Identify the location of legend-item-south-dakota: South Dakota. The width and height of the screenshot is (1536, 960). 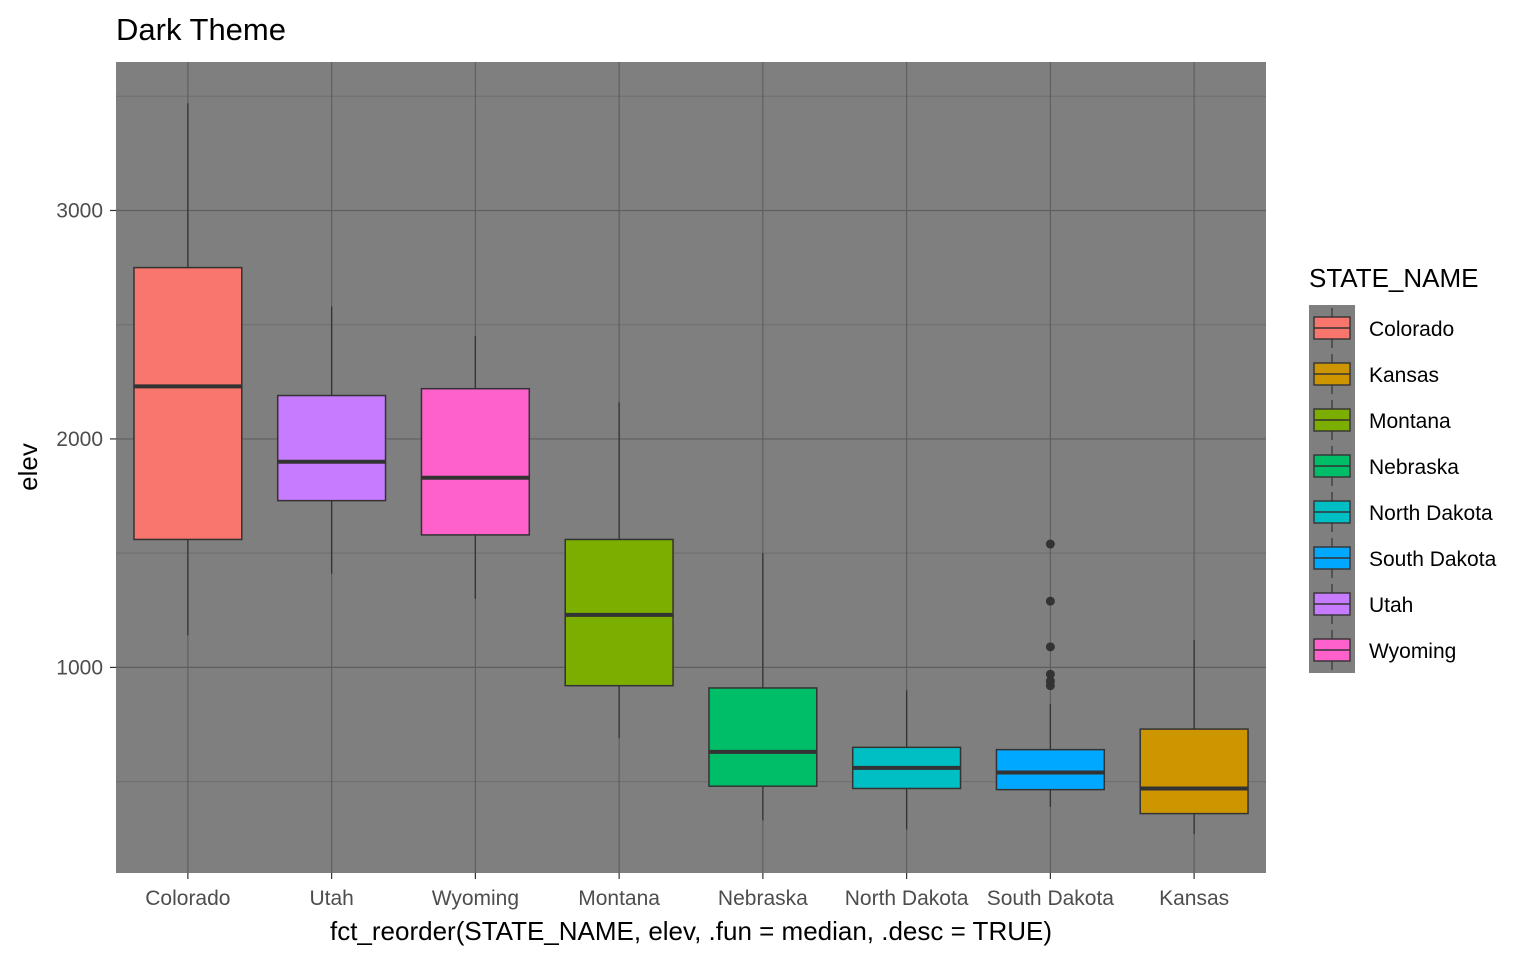
(1405, 558).